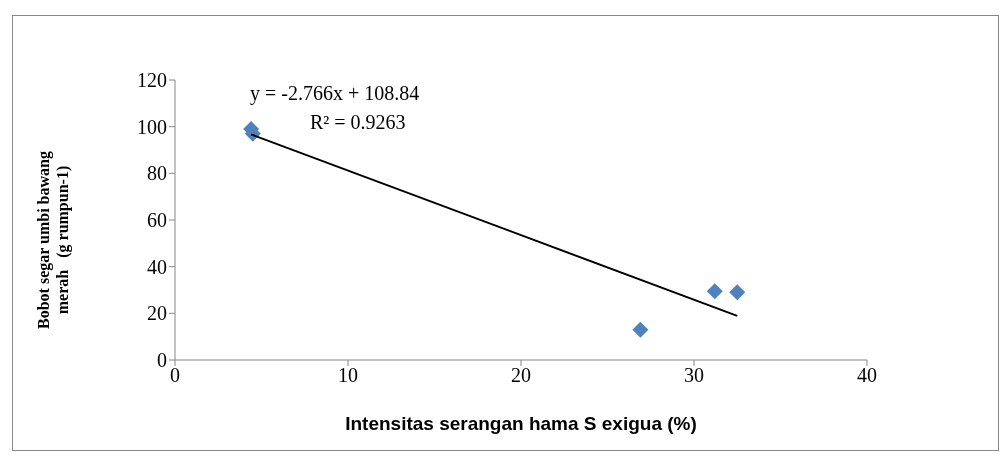  Describe the element at coordinates (152, 80) in the screenshot. I see `y-tick-label: 120` at that location.